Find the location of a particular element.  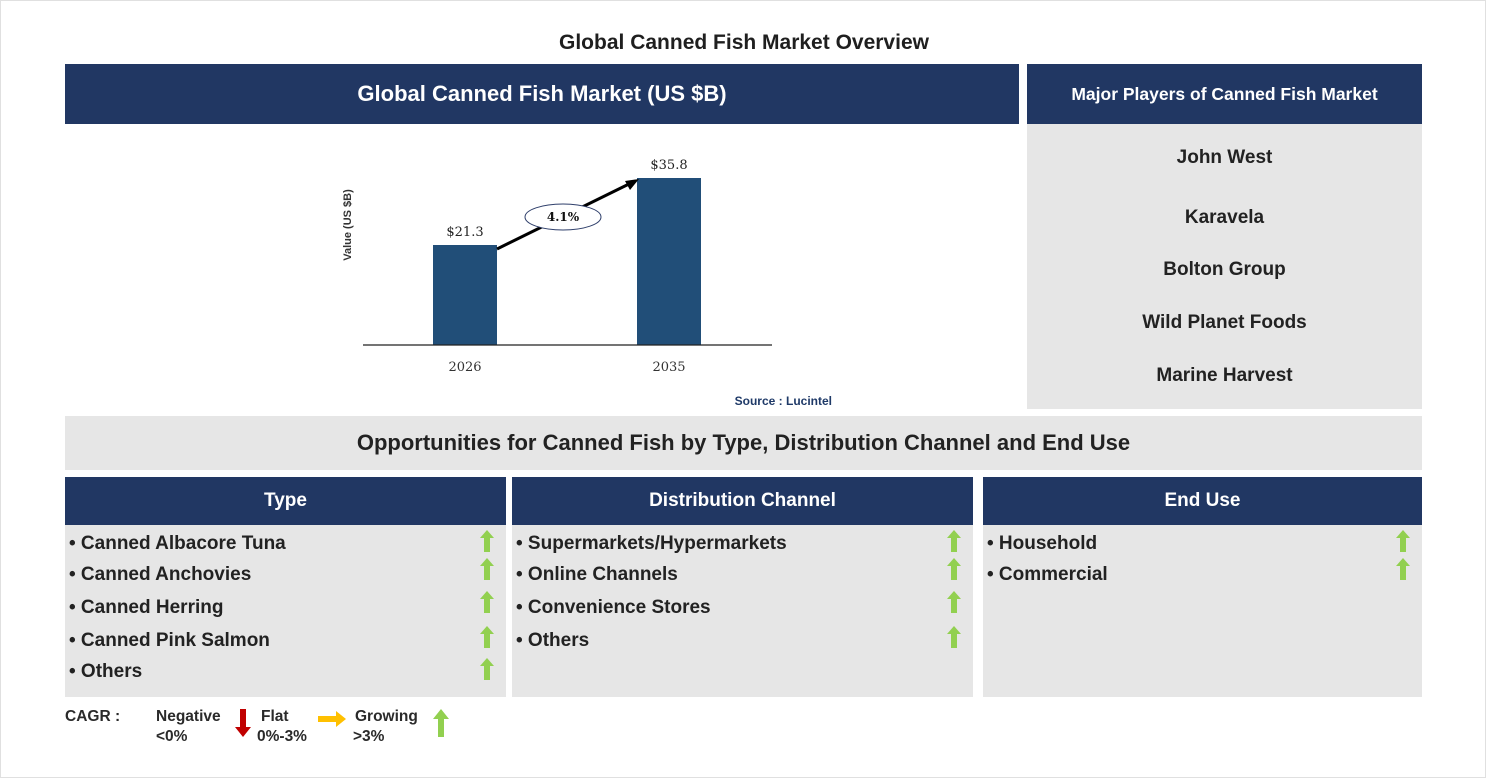

bar-value-2035: $35.8 is located at coordinates (668, 165).